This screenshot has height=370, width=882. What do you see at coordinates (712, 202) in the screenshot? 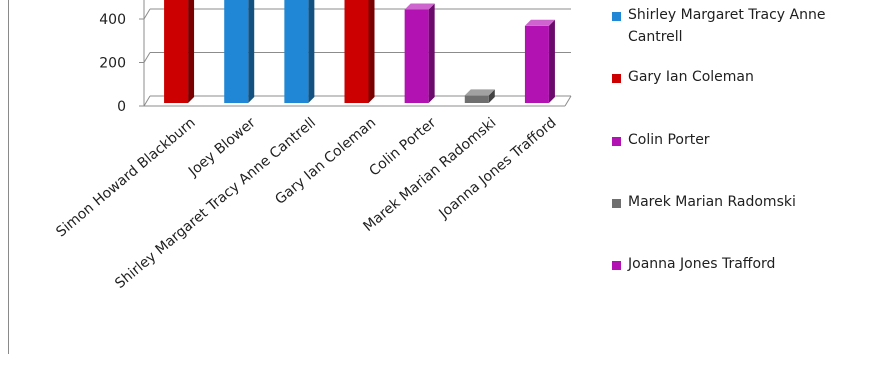
I see `legend-label: Marek Marian Radomski` at bounding box center [712, 202].